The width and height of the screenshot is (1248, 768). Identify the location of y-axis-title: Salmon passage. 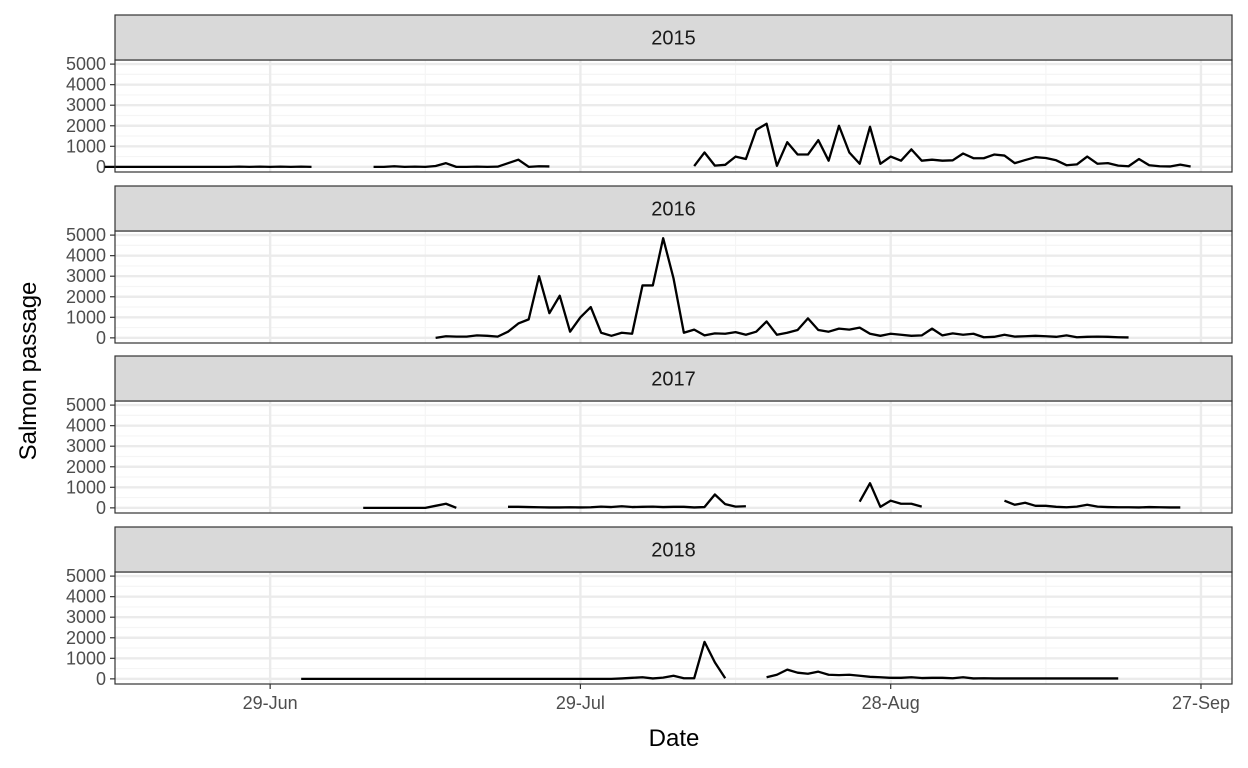
(28, 371).